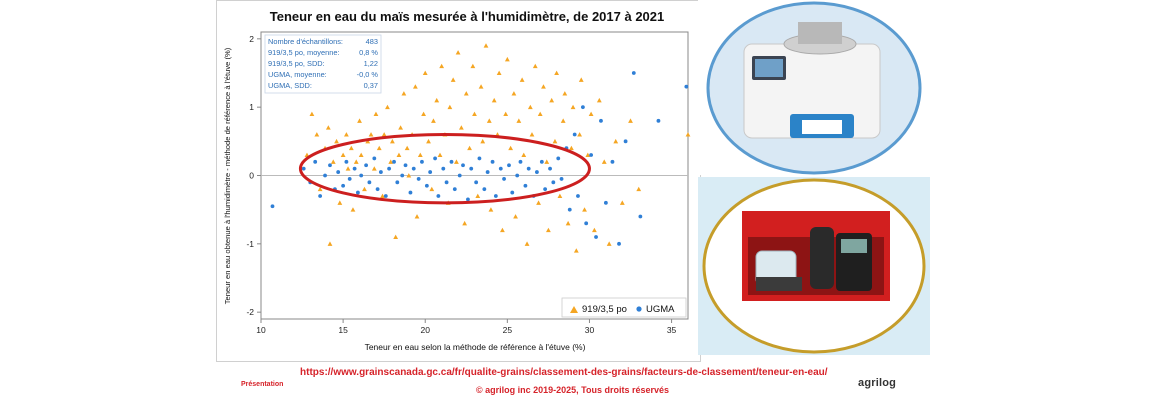  I want to click on stats-box-frame, so click(323, 64).